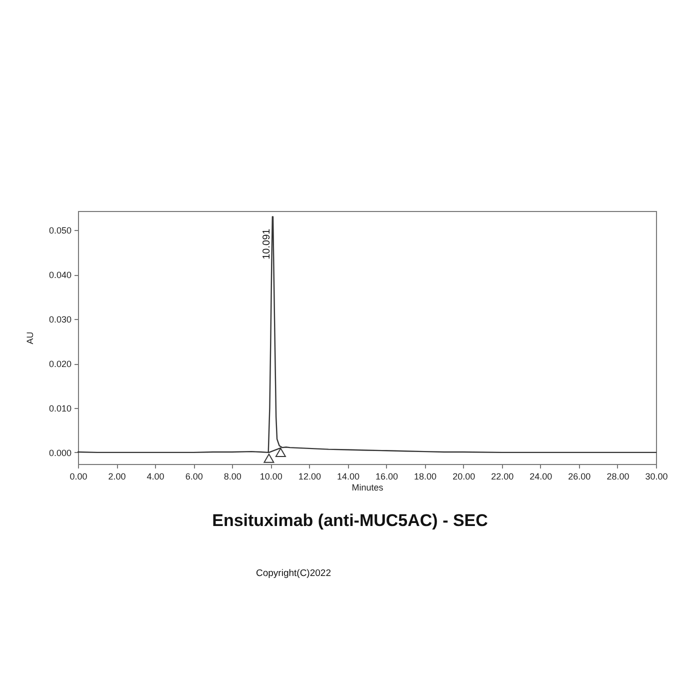 The image size is (700, 700). What do you see at coordinates (350, 520) in the screenshot?
I see `text: Ensituximab (anti-MUC5AC) - SEC` at bounding box center [350, 520].